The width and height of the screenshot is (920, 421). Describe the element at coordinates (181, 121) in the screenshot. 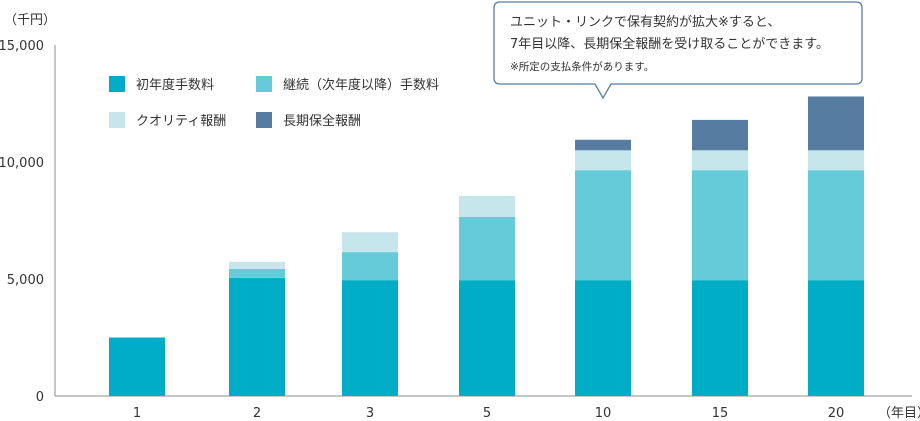

I see `legend-label: クオリティ報酬` at that location.